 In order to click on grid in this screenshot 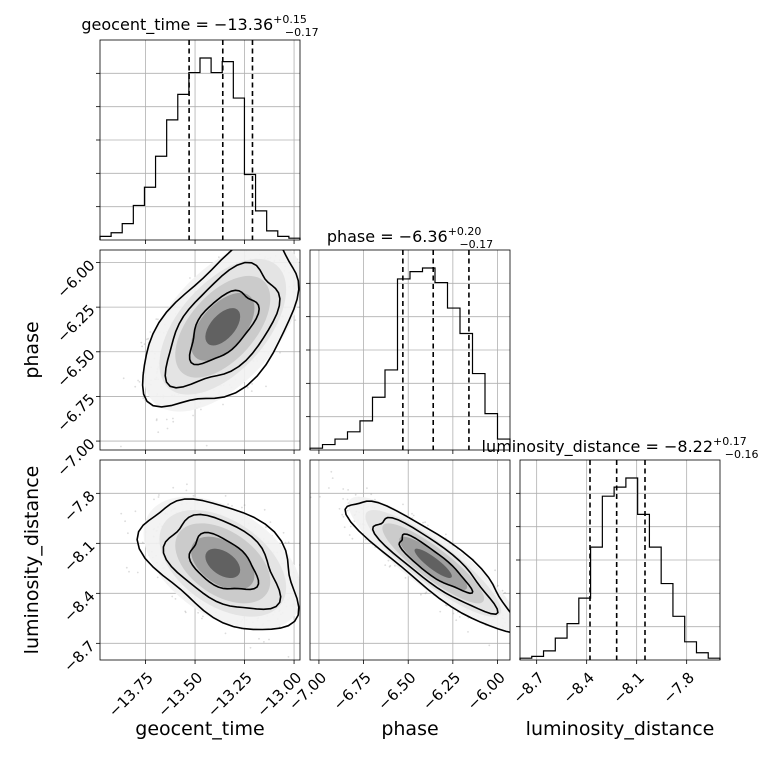, I will do `click(620, 560)`.